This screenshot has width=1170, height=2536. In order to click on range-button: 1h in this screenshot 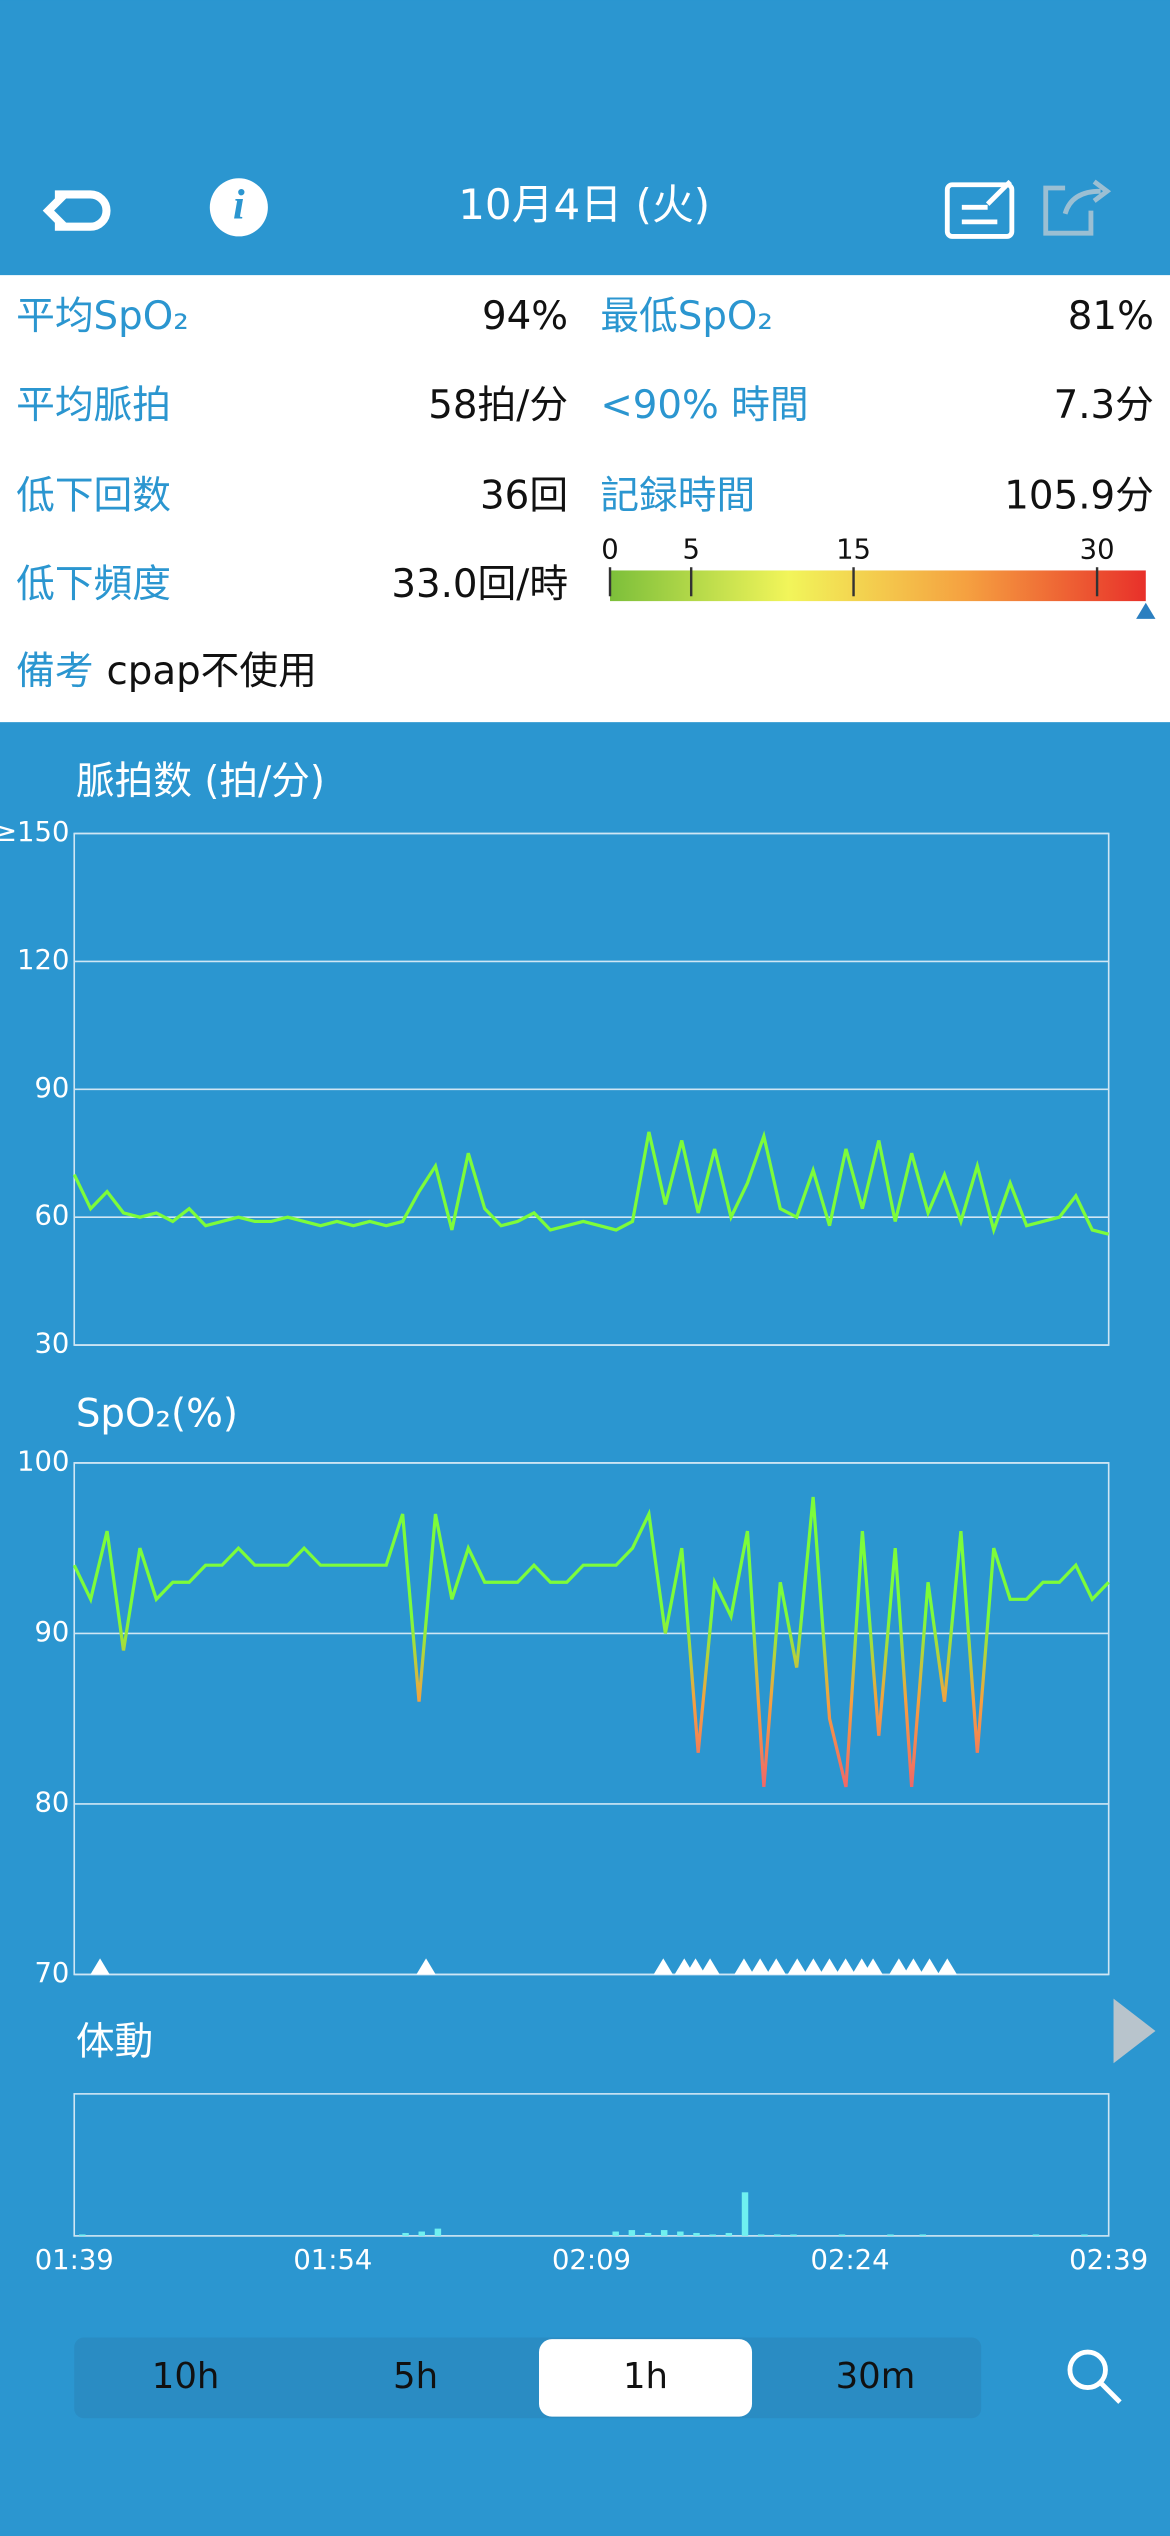, I will do `click(646, 2378)`.